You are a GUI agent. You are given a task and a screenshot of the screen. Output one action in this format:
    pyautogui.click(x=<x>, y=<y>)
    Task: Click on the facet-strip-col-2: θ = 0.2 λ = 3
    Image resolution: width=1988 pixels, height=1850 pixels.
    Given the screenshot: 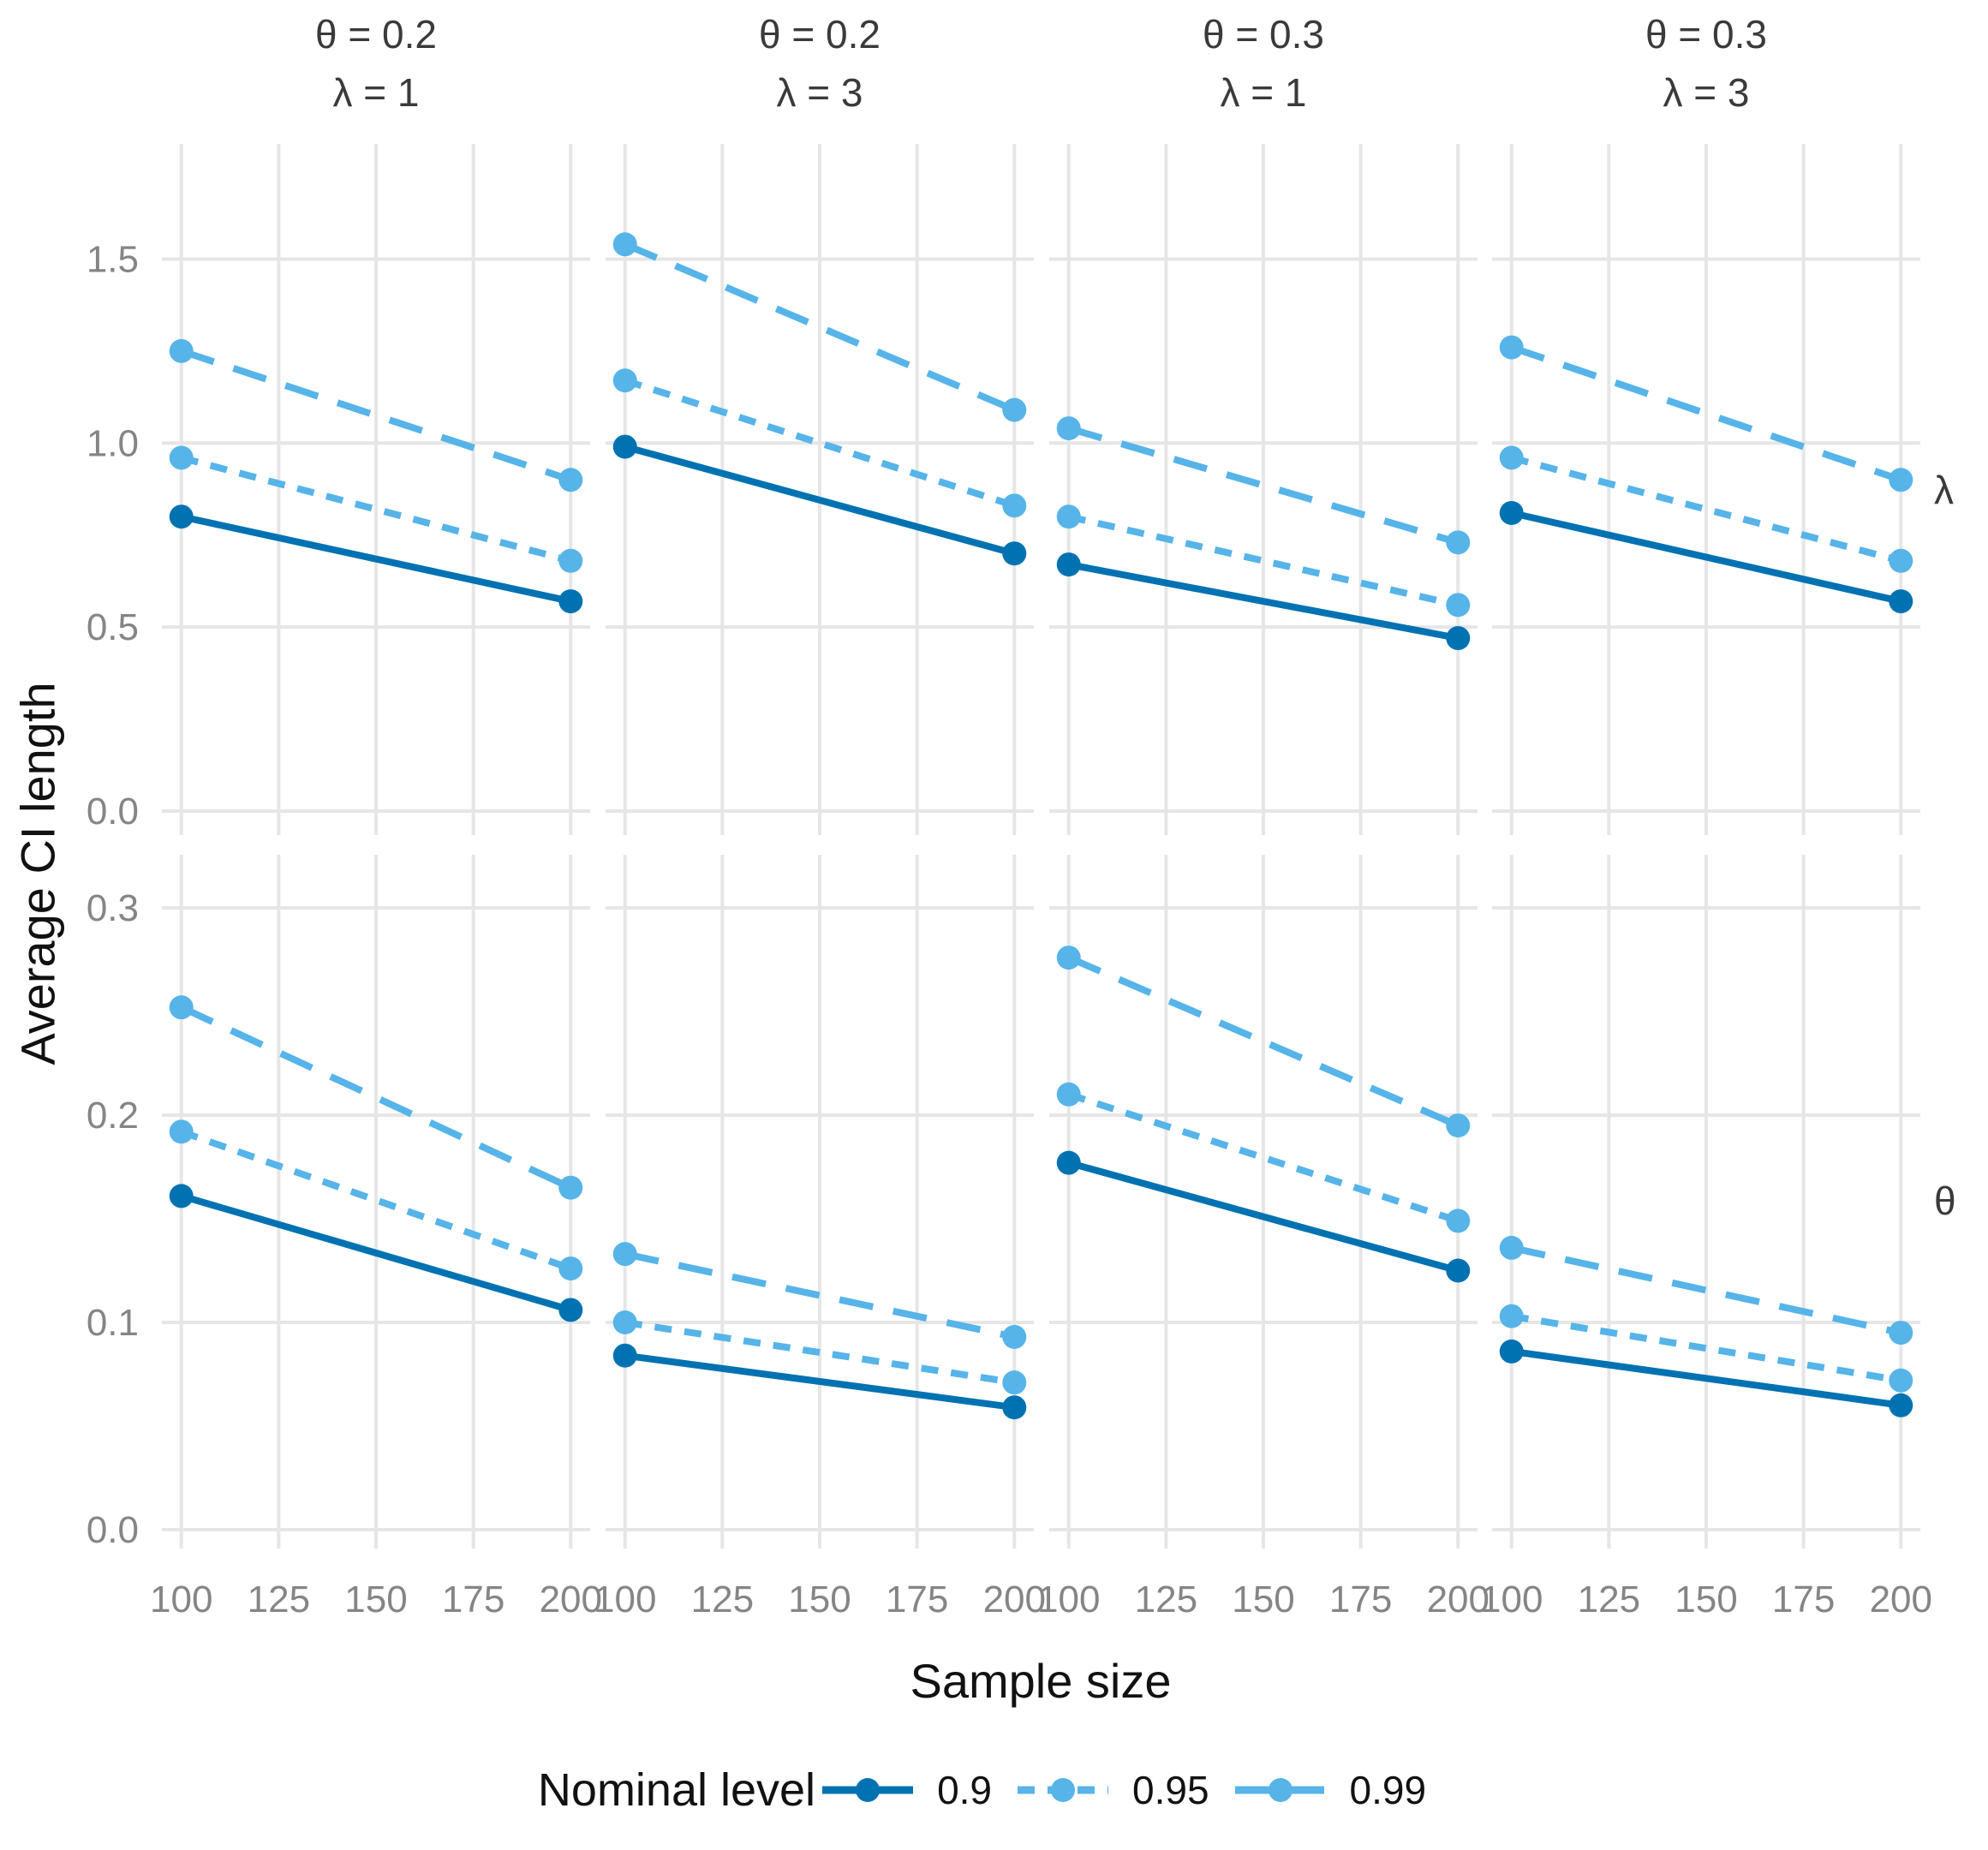 What is the action you would take?
    pyautogui.click(x=820, y=63)
    